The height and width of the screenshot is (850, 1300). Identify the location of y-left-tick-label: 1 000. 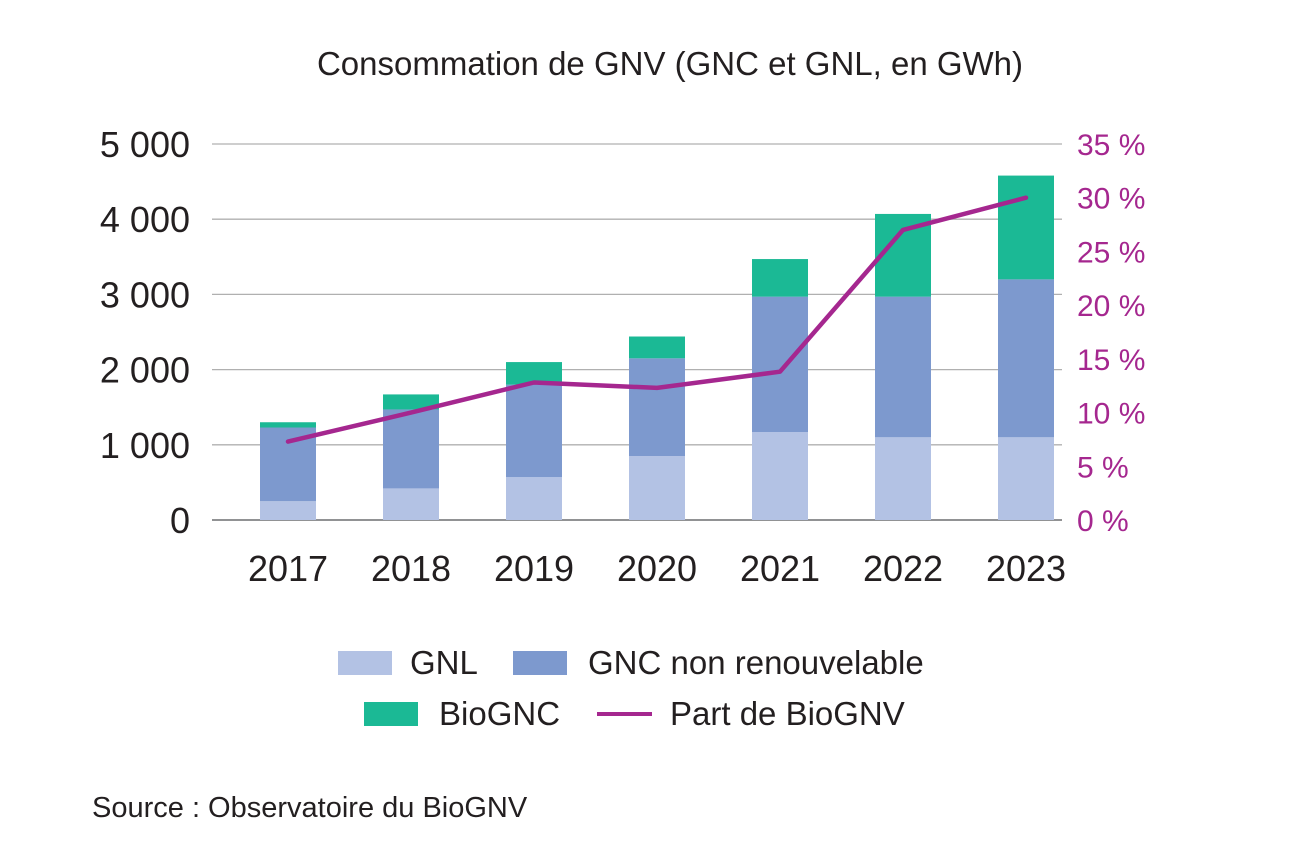
(145, 445).